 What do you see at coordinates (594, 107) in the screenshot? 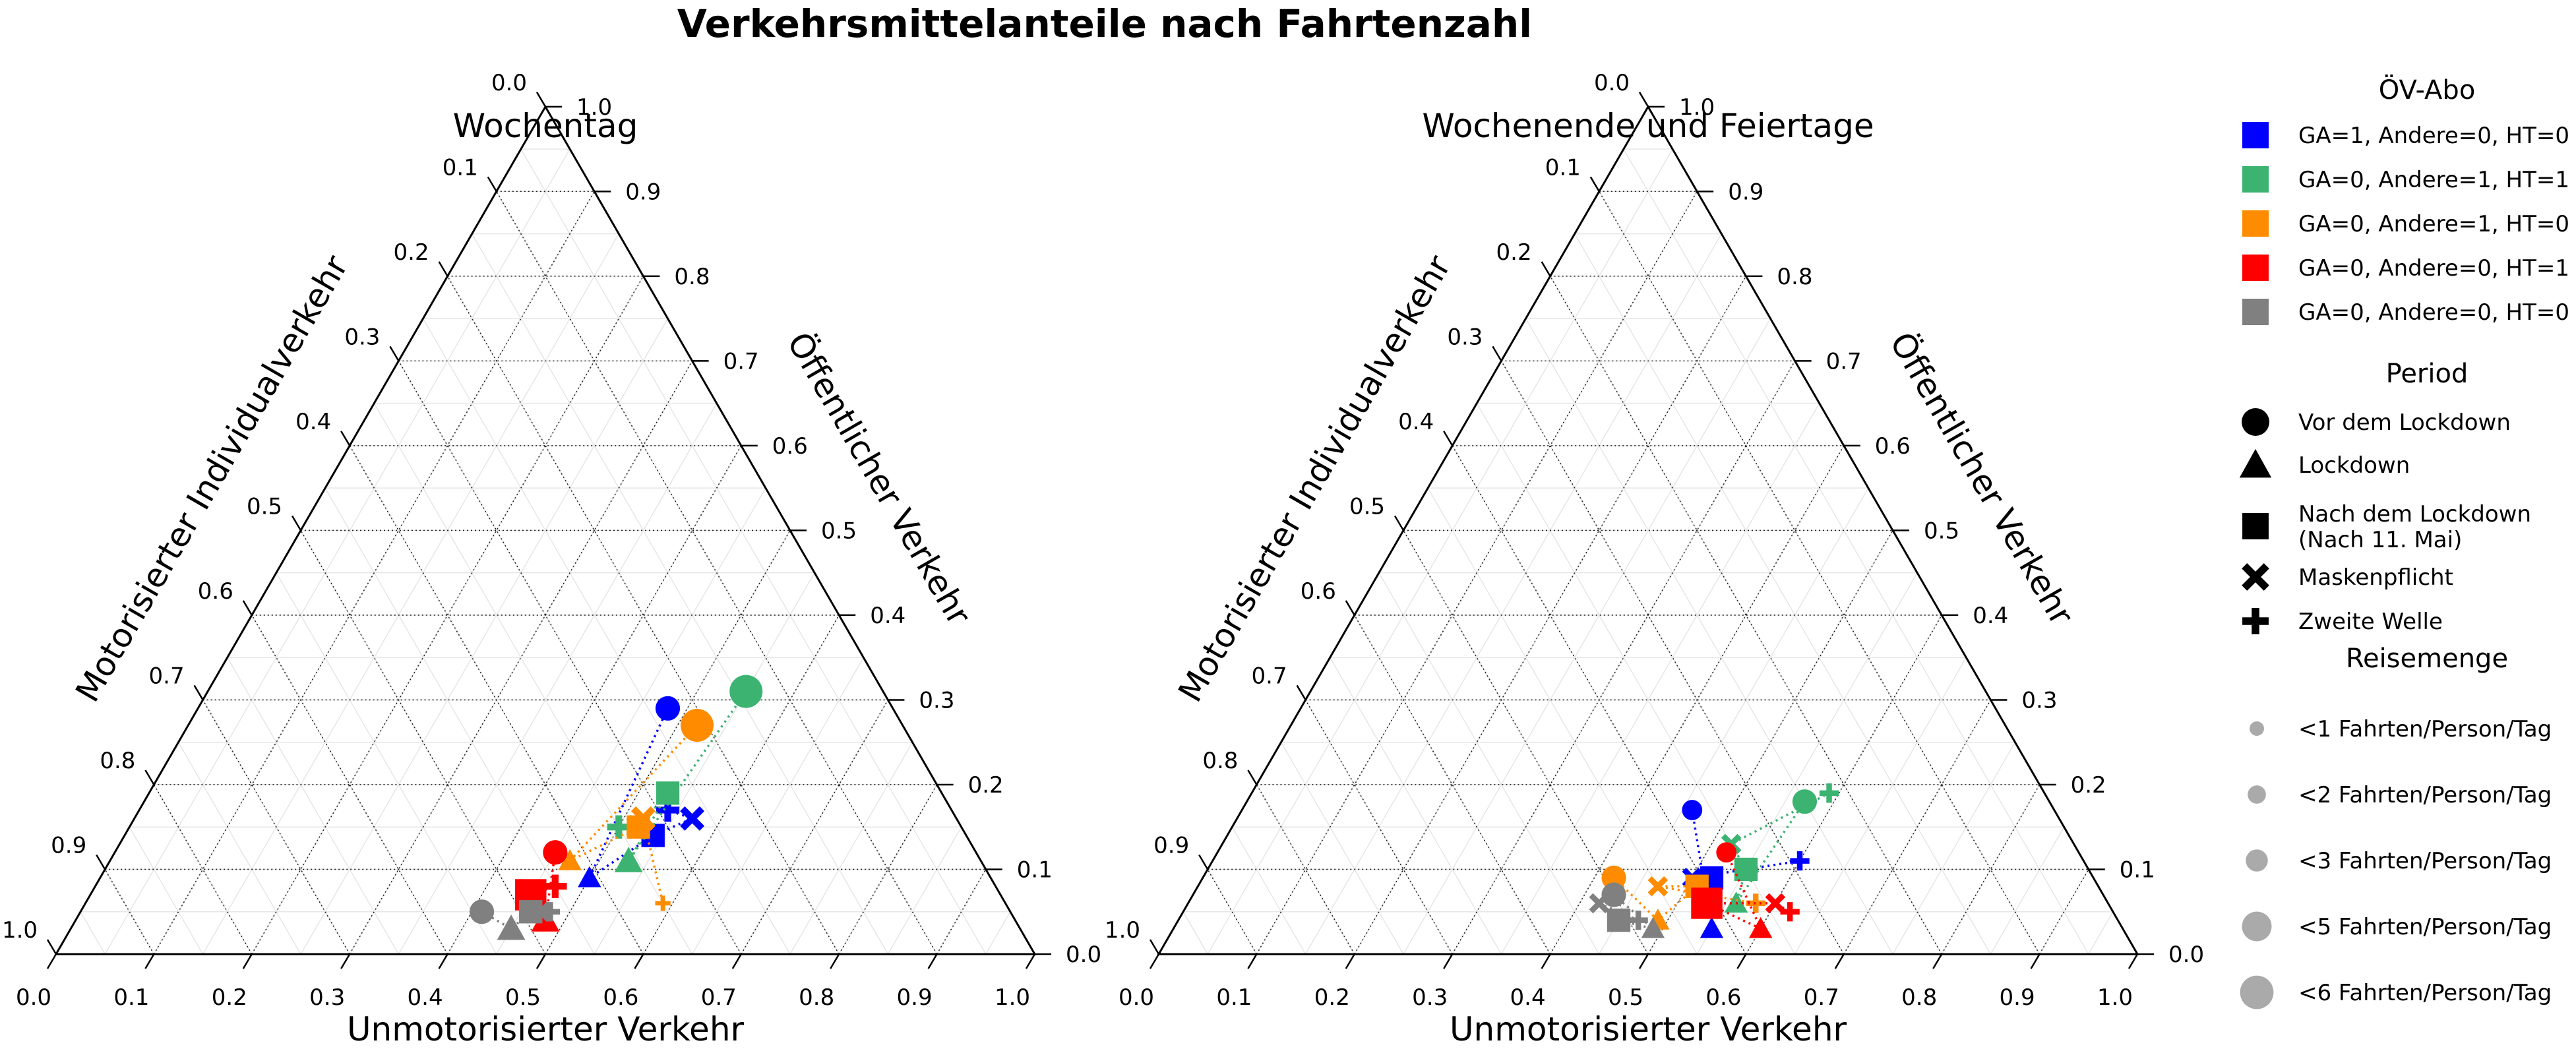
I see `right-tick-label: 1.0` at bounding box center [594, 107].